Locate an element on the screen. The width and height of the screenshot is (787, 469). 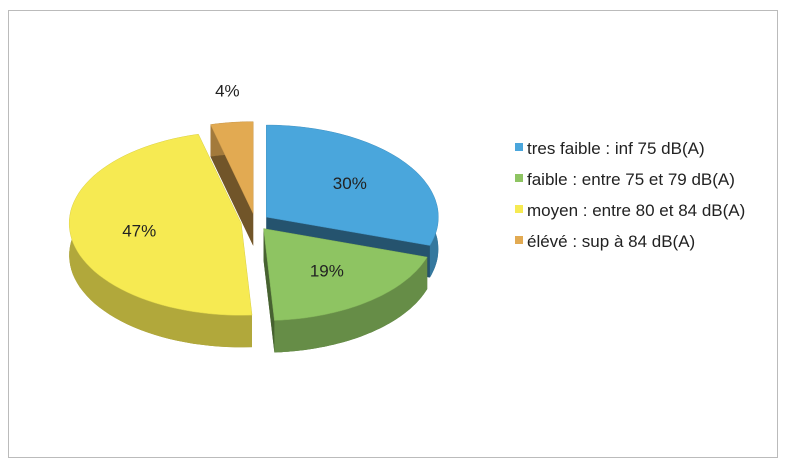
legend-item: tres faible : inf 75 dB(A) is located at coordinates (640, 149).